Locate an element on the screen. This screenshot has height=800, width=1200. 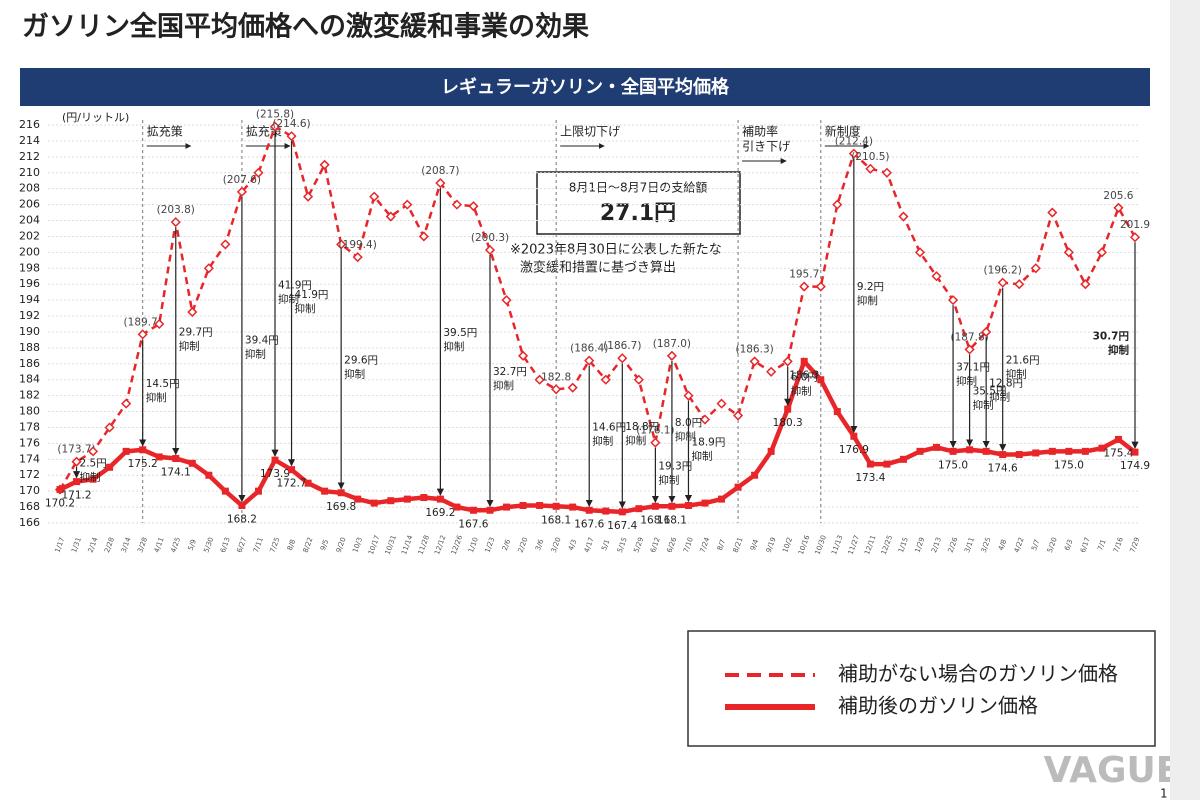
data-label: 175.2 is located at coordinates (143, 464).